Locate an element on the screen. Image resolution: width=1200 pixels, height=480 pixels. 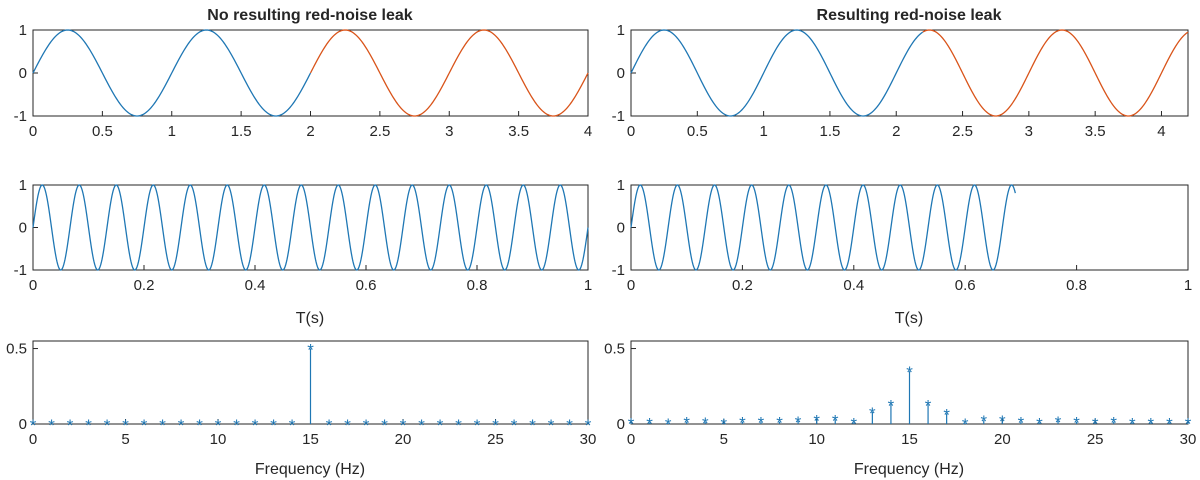
axes-box-top-right is located at coordinates (909, 73).